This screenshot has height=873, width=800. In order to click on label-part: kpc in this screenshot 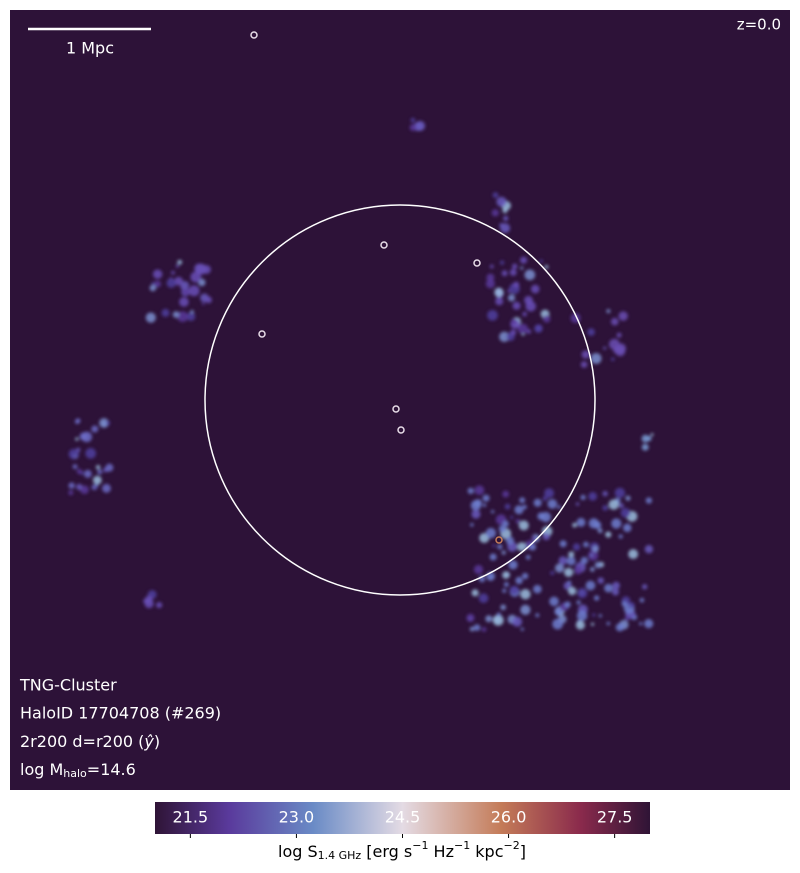, I will do `click(486, 851)`.